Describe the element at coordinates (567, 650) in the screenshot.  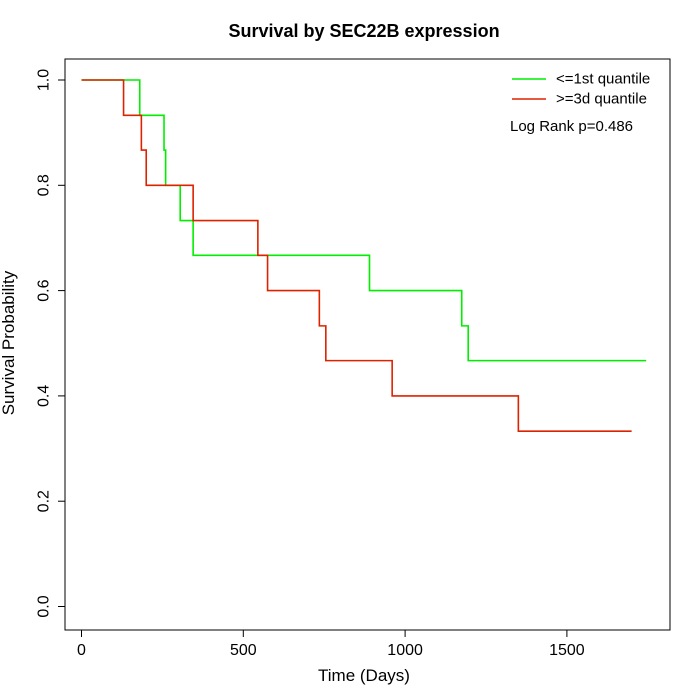
I see `x-tick-label: 1500` at that location.